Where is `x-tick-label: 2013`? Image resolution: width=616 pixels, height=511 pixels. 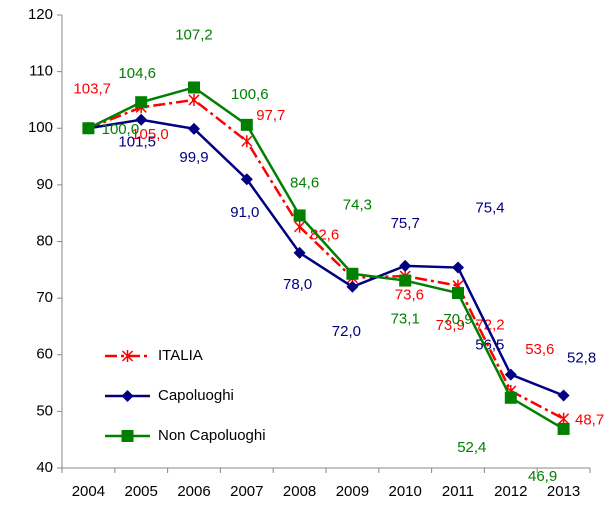
x-tick-label: 2013 is located at coordinates (563, 491).